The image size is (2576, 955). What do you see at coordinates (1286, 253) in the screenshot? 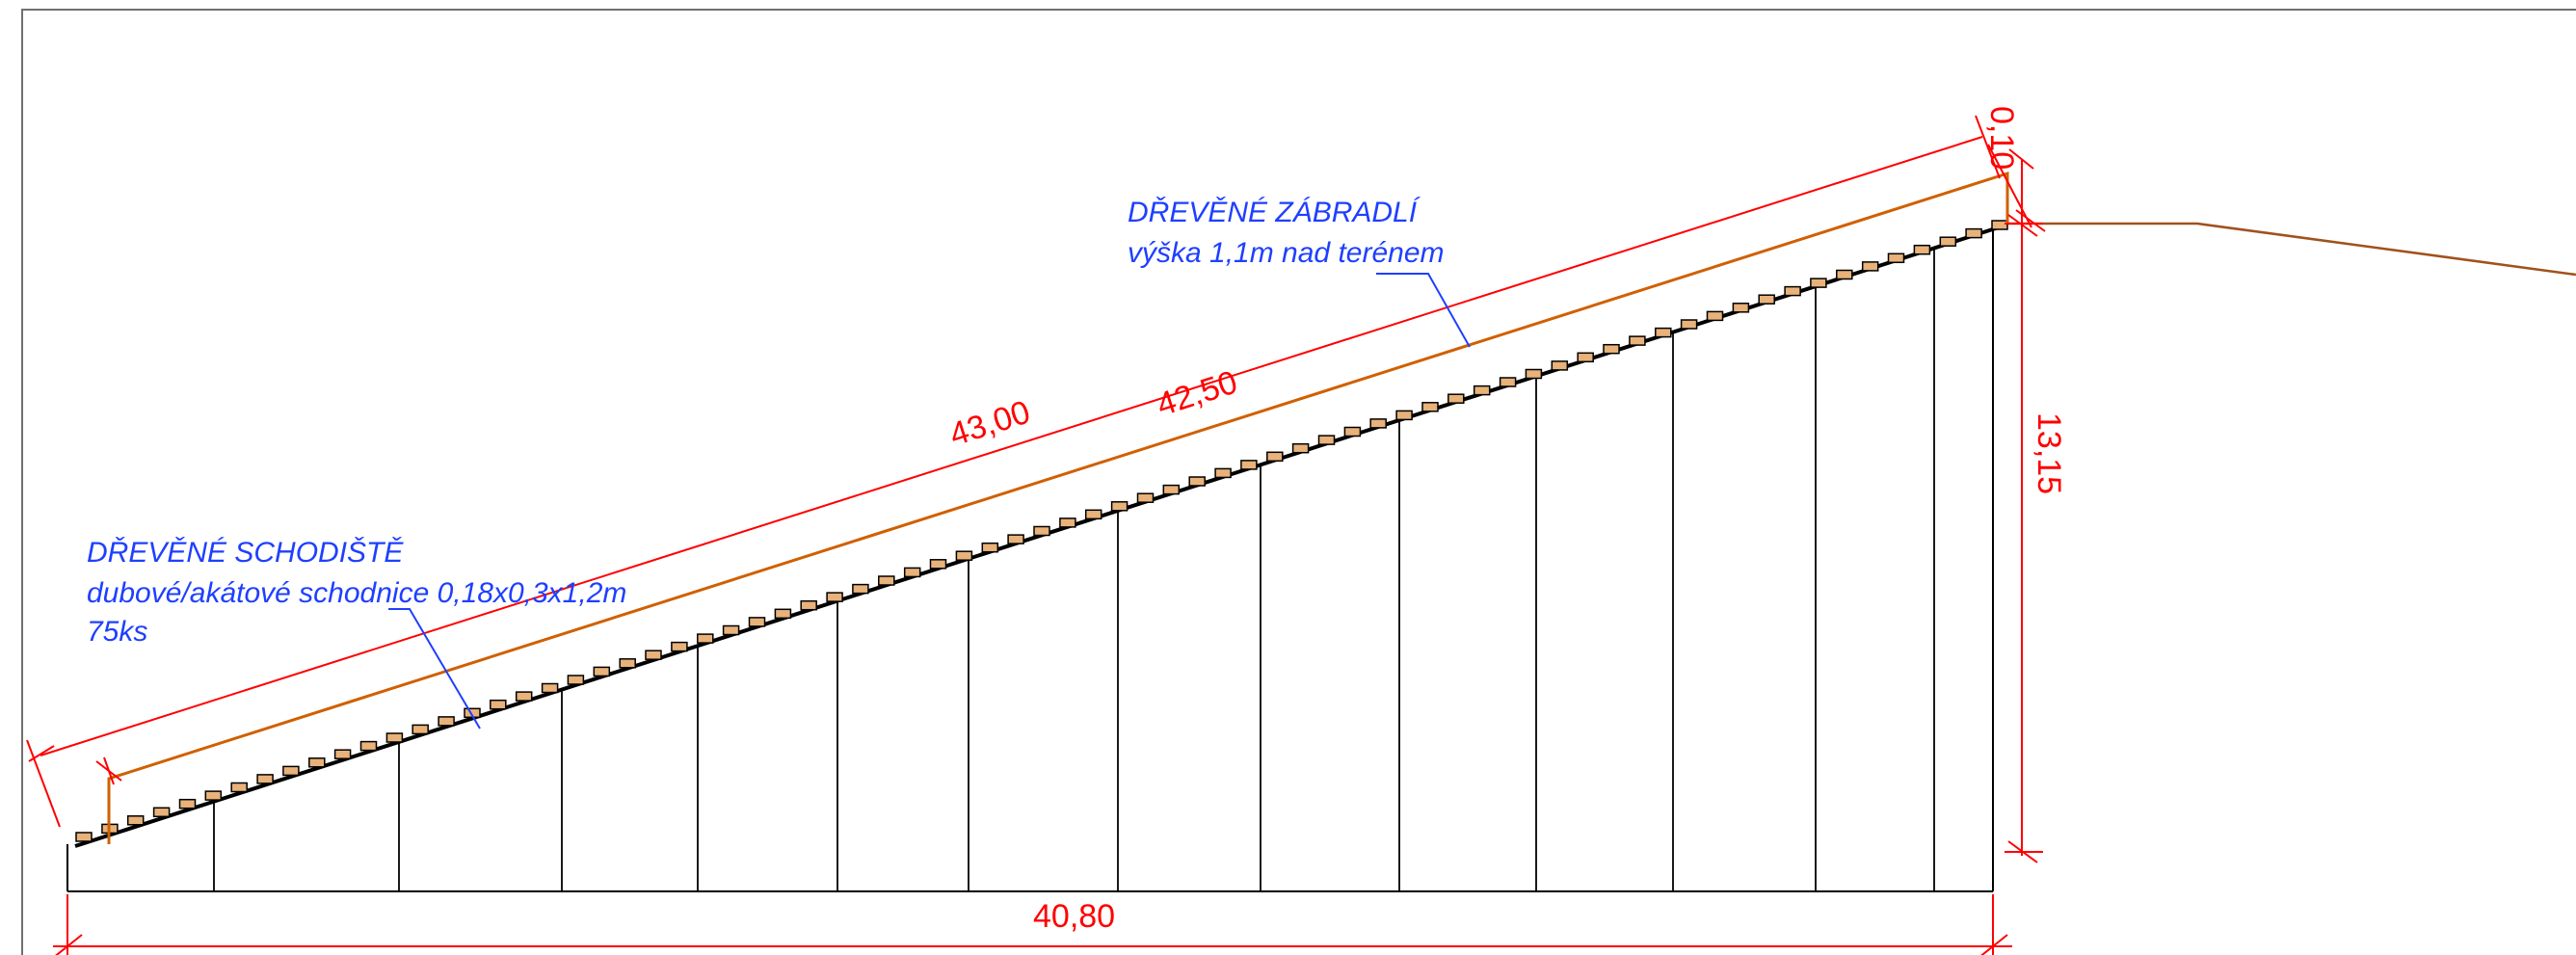
I see `note-railing-line1: výška 1,1m nad terénem` at bounding box center [1286, 253].